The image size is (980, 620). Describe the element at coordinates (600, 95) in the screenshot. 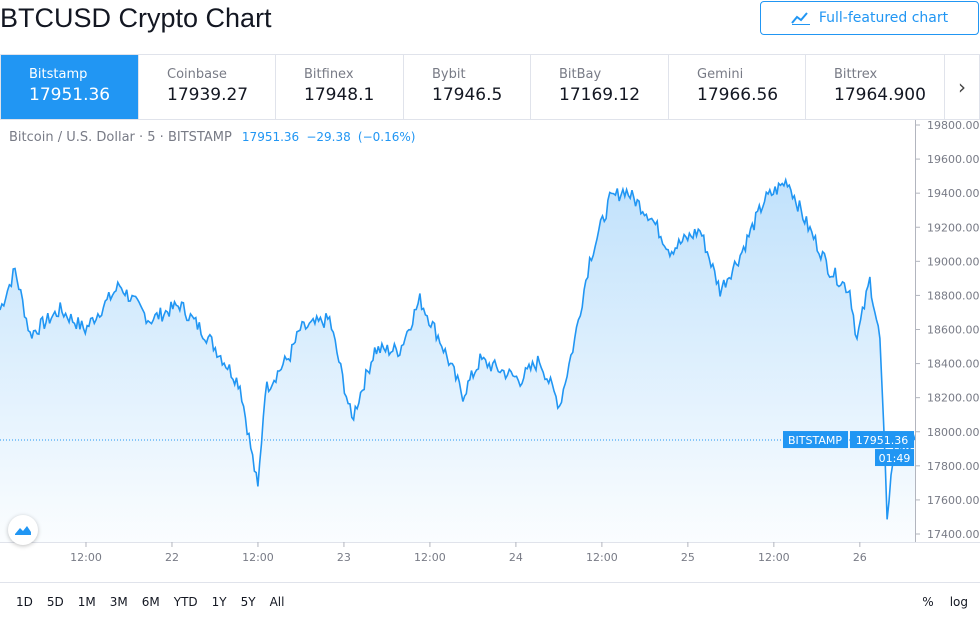

I see `exchange-price: 17169.12` at that location.